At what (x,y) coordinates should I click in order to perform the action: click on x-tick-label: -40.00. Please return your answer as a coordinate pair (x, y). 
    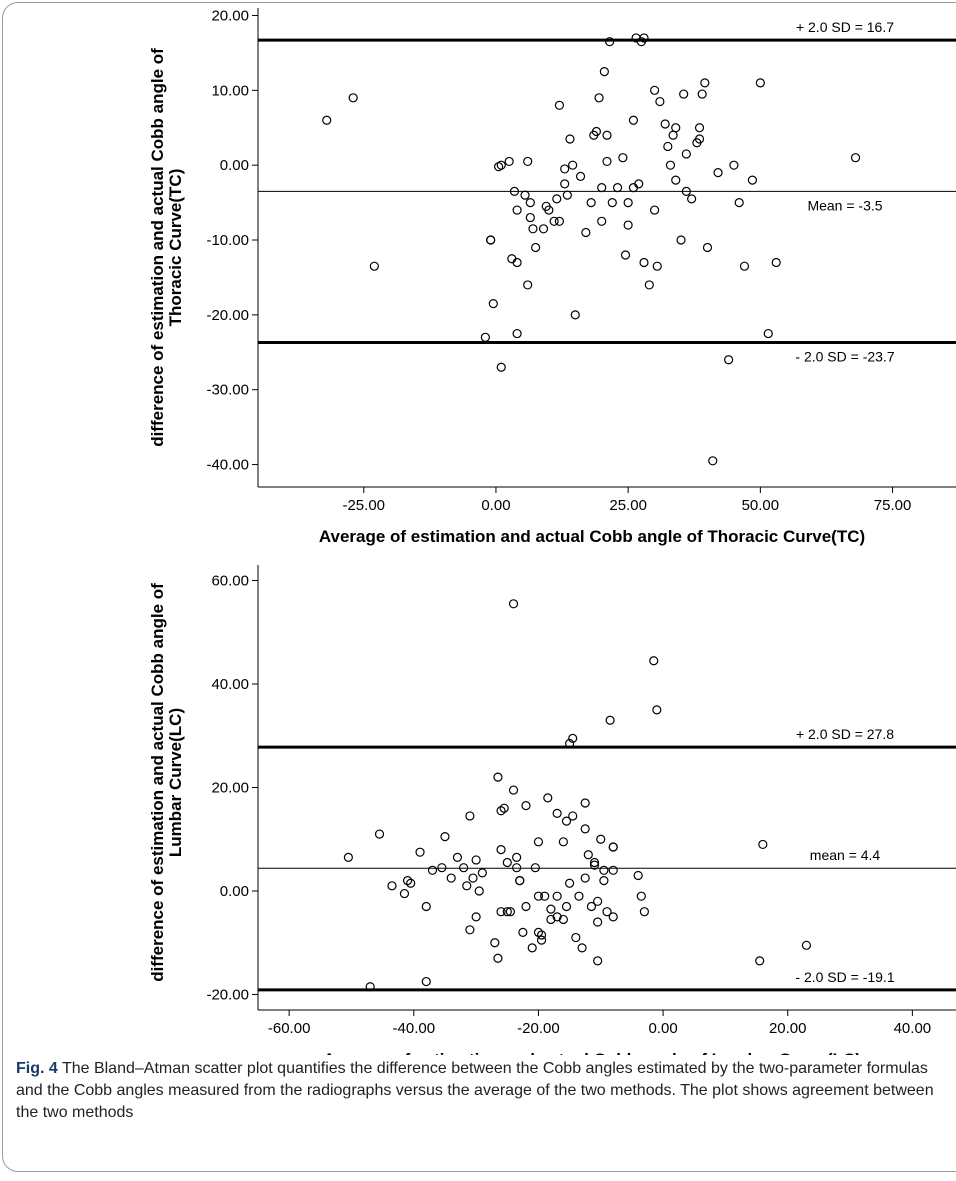
    Looking at the image, I should click on (414, 1028).